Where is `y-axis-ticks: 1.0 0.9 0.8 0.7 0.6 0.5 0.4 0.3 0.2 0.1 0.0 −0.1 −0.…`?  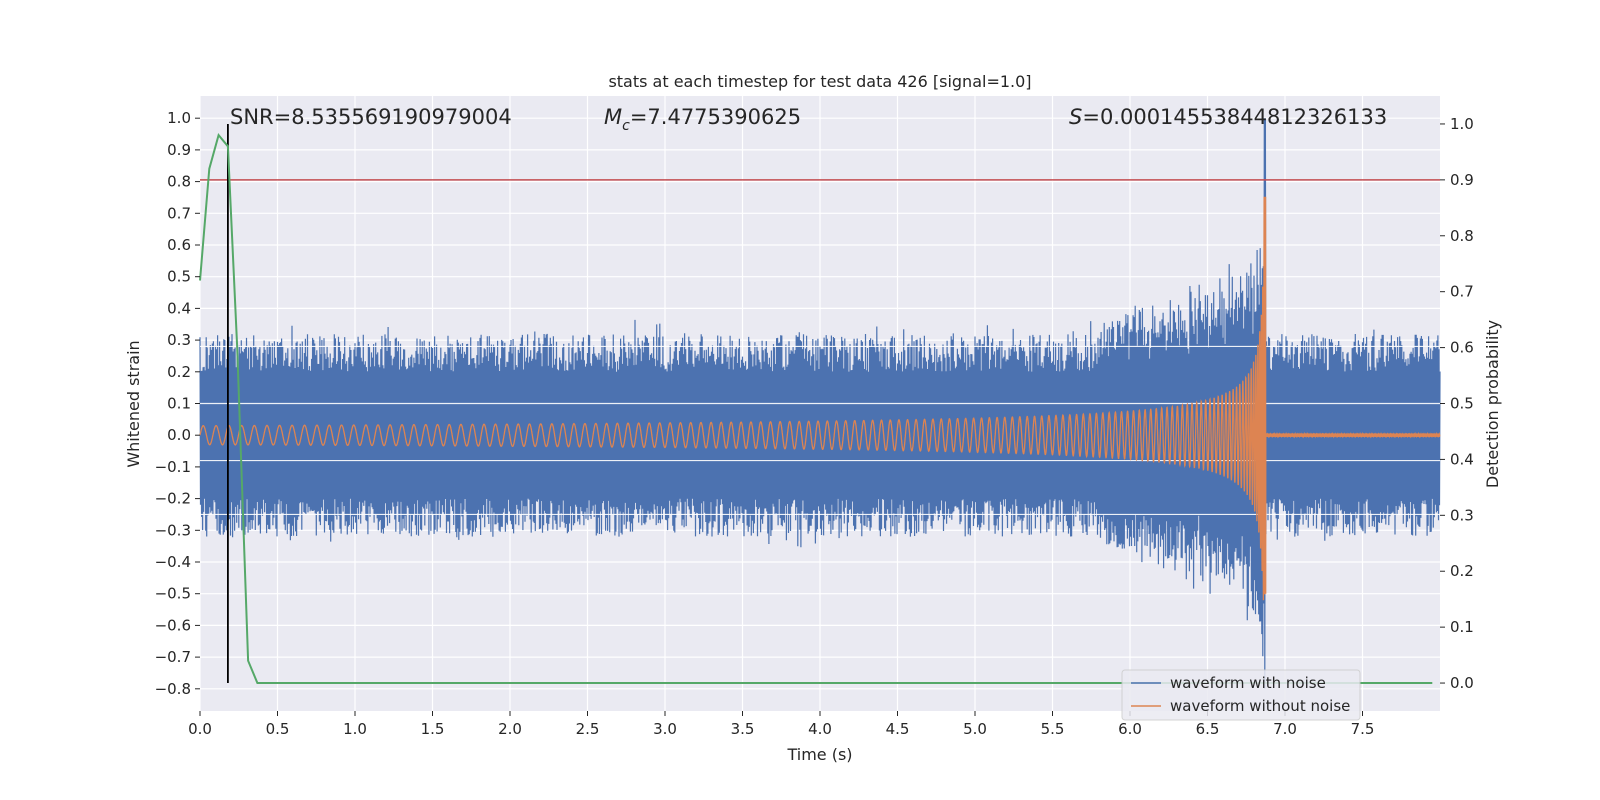 y-axis-ticks: 1.0 0.9 0.8 0.7 0.6 0.5 0.4 0.3 0.2 0.1 0.0 −0.1 −0.… is located at coordinates (177, 403).